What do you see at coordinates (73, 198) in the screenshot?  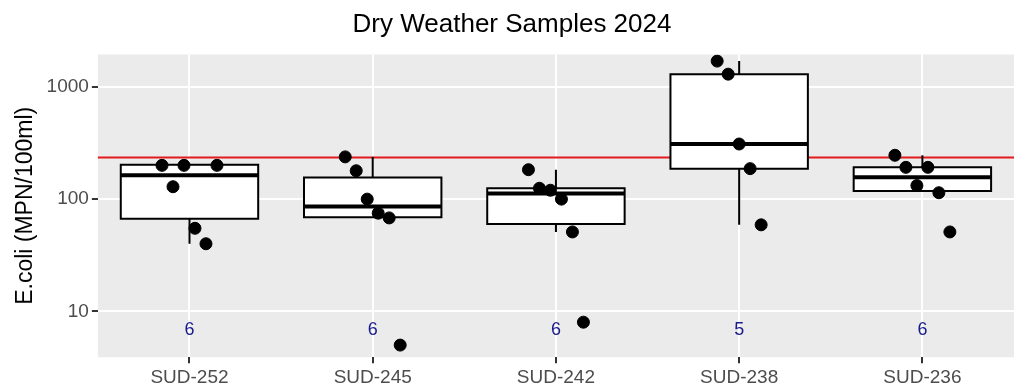 I see `y-tick-label: 100` at bounding box center [73, 198].